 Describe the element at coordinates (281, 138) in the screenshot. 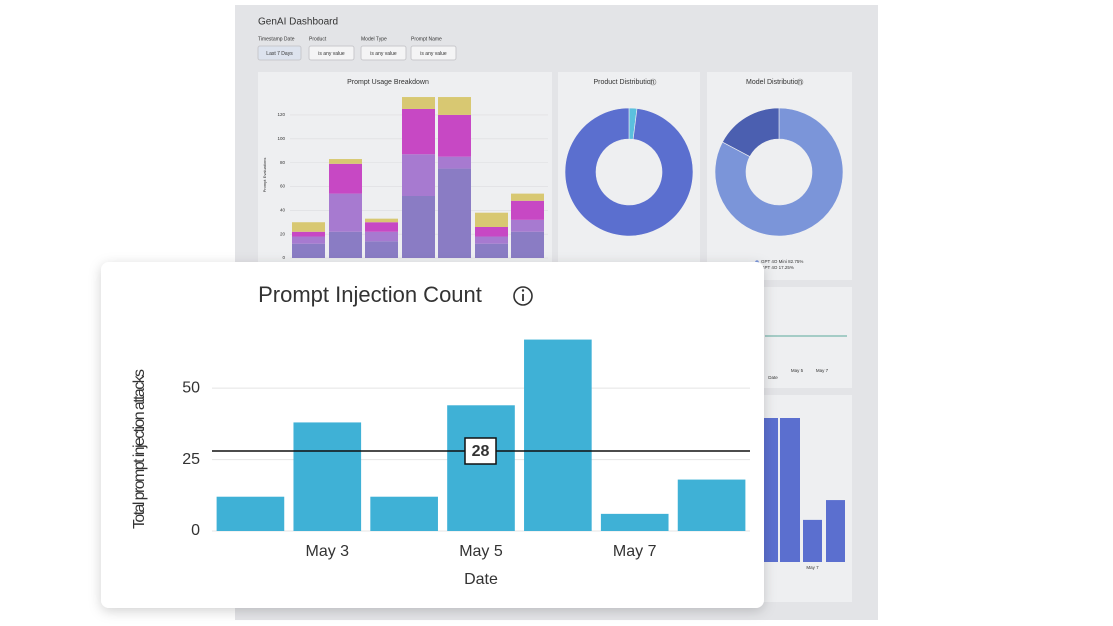

I see `y-tick-label: 100` at that location.